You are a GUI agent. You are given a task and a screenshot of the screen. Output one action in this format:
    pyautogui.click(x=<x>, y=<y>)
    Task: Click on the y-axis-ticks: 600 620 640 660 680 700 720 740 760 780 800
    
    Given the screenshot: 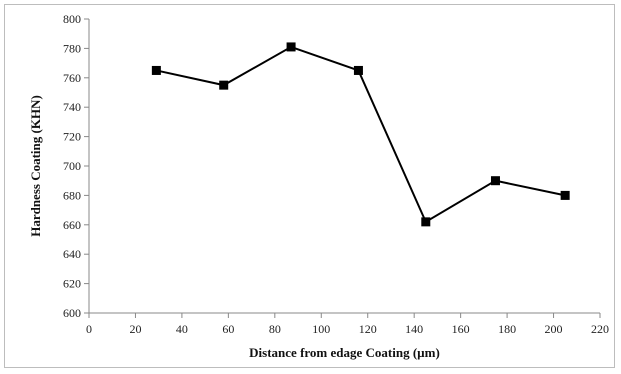 What is the action you would take?
    pyautogui.click(x=76, y=166)
    